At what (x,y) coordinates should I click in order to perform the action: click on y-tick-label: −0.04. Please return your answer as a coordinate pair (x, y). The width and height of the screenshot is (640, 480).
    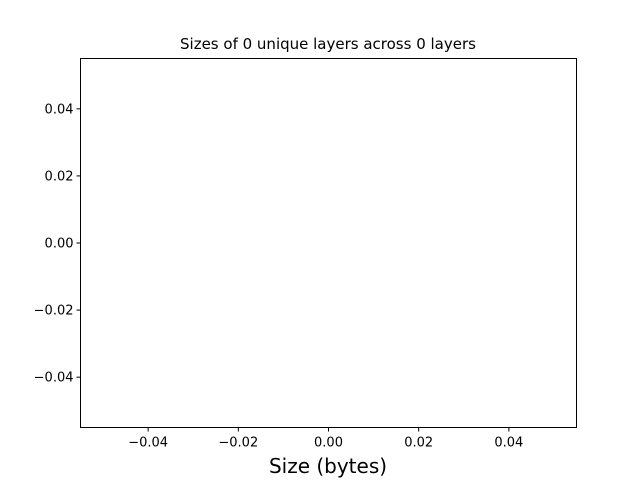
    Looking at the image, I should click on (54, 378).